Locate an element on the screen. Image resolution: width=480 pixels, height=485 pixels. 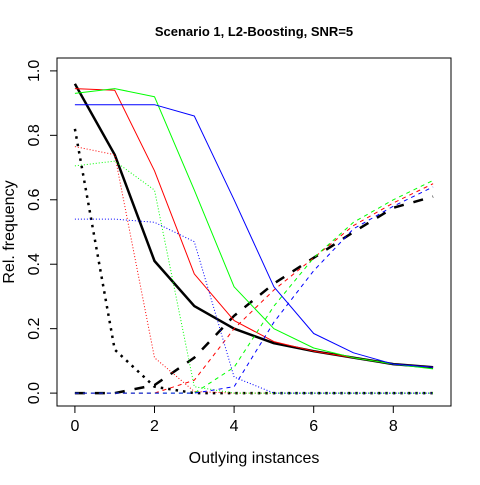
x-axis-title: Outlying instances is located at coordinates (254, 458).